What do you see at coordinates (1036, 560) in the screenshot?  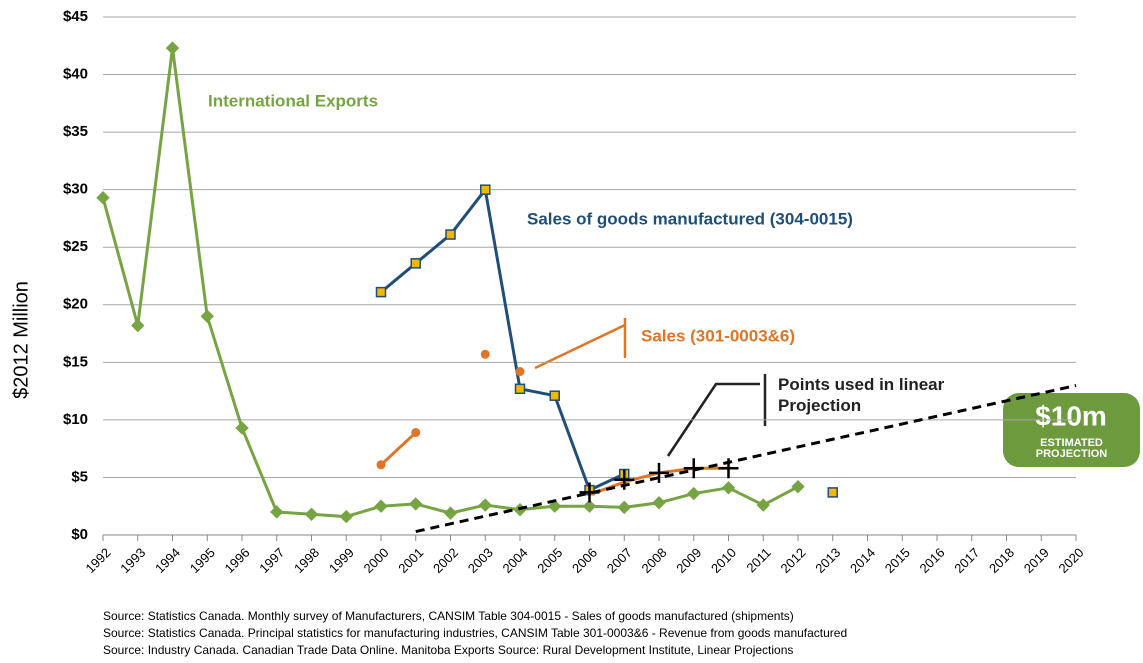 I see `x-tick-label: 2019` at bounding box center [1036, 560].